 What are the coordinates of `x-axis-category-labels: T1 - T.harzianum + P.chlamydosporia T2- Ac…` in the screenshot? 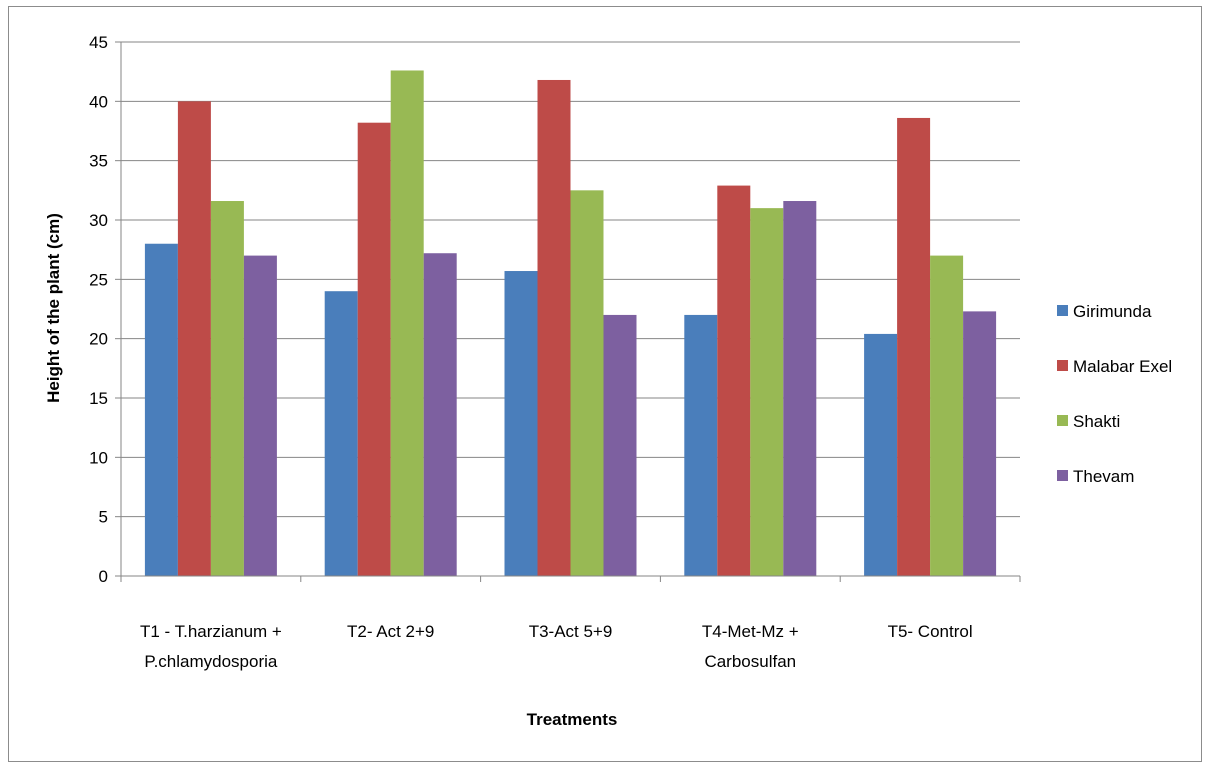 It's located at (556, 646).